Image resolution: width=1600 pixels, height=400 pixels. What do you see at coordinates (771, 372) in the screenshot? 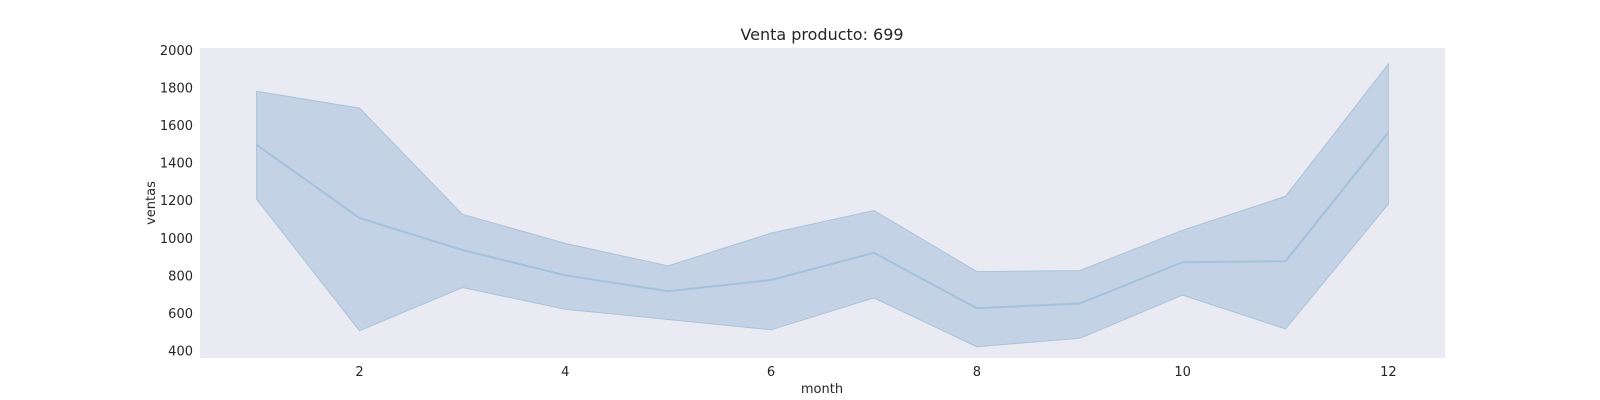
I see `x-tick-label: 6` at bounding box center [771, 372].